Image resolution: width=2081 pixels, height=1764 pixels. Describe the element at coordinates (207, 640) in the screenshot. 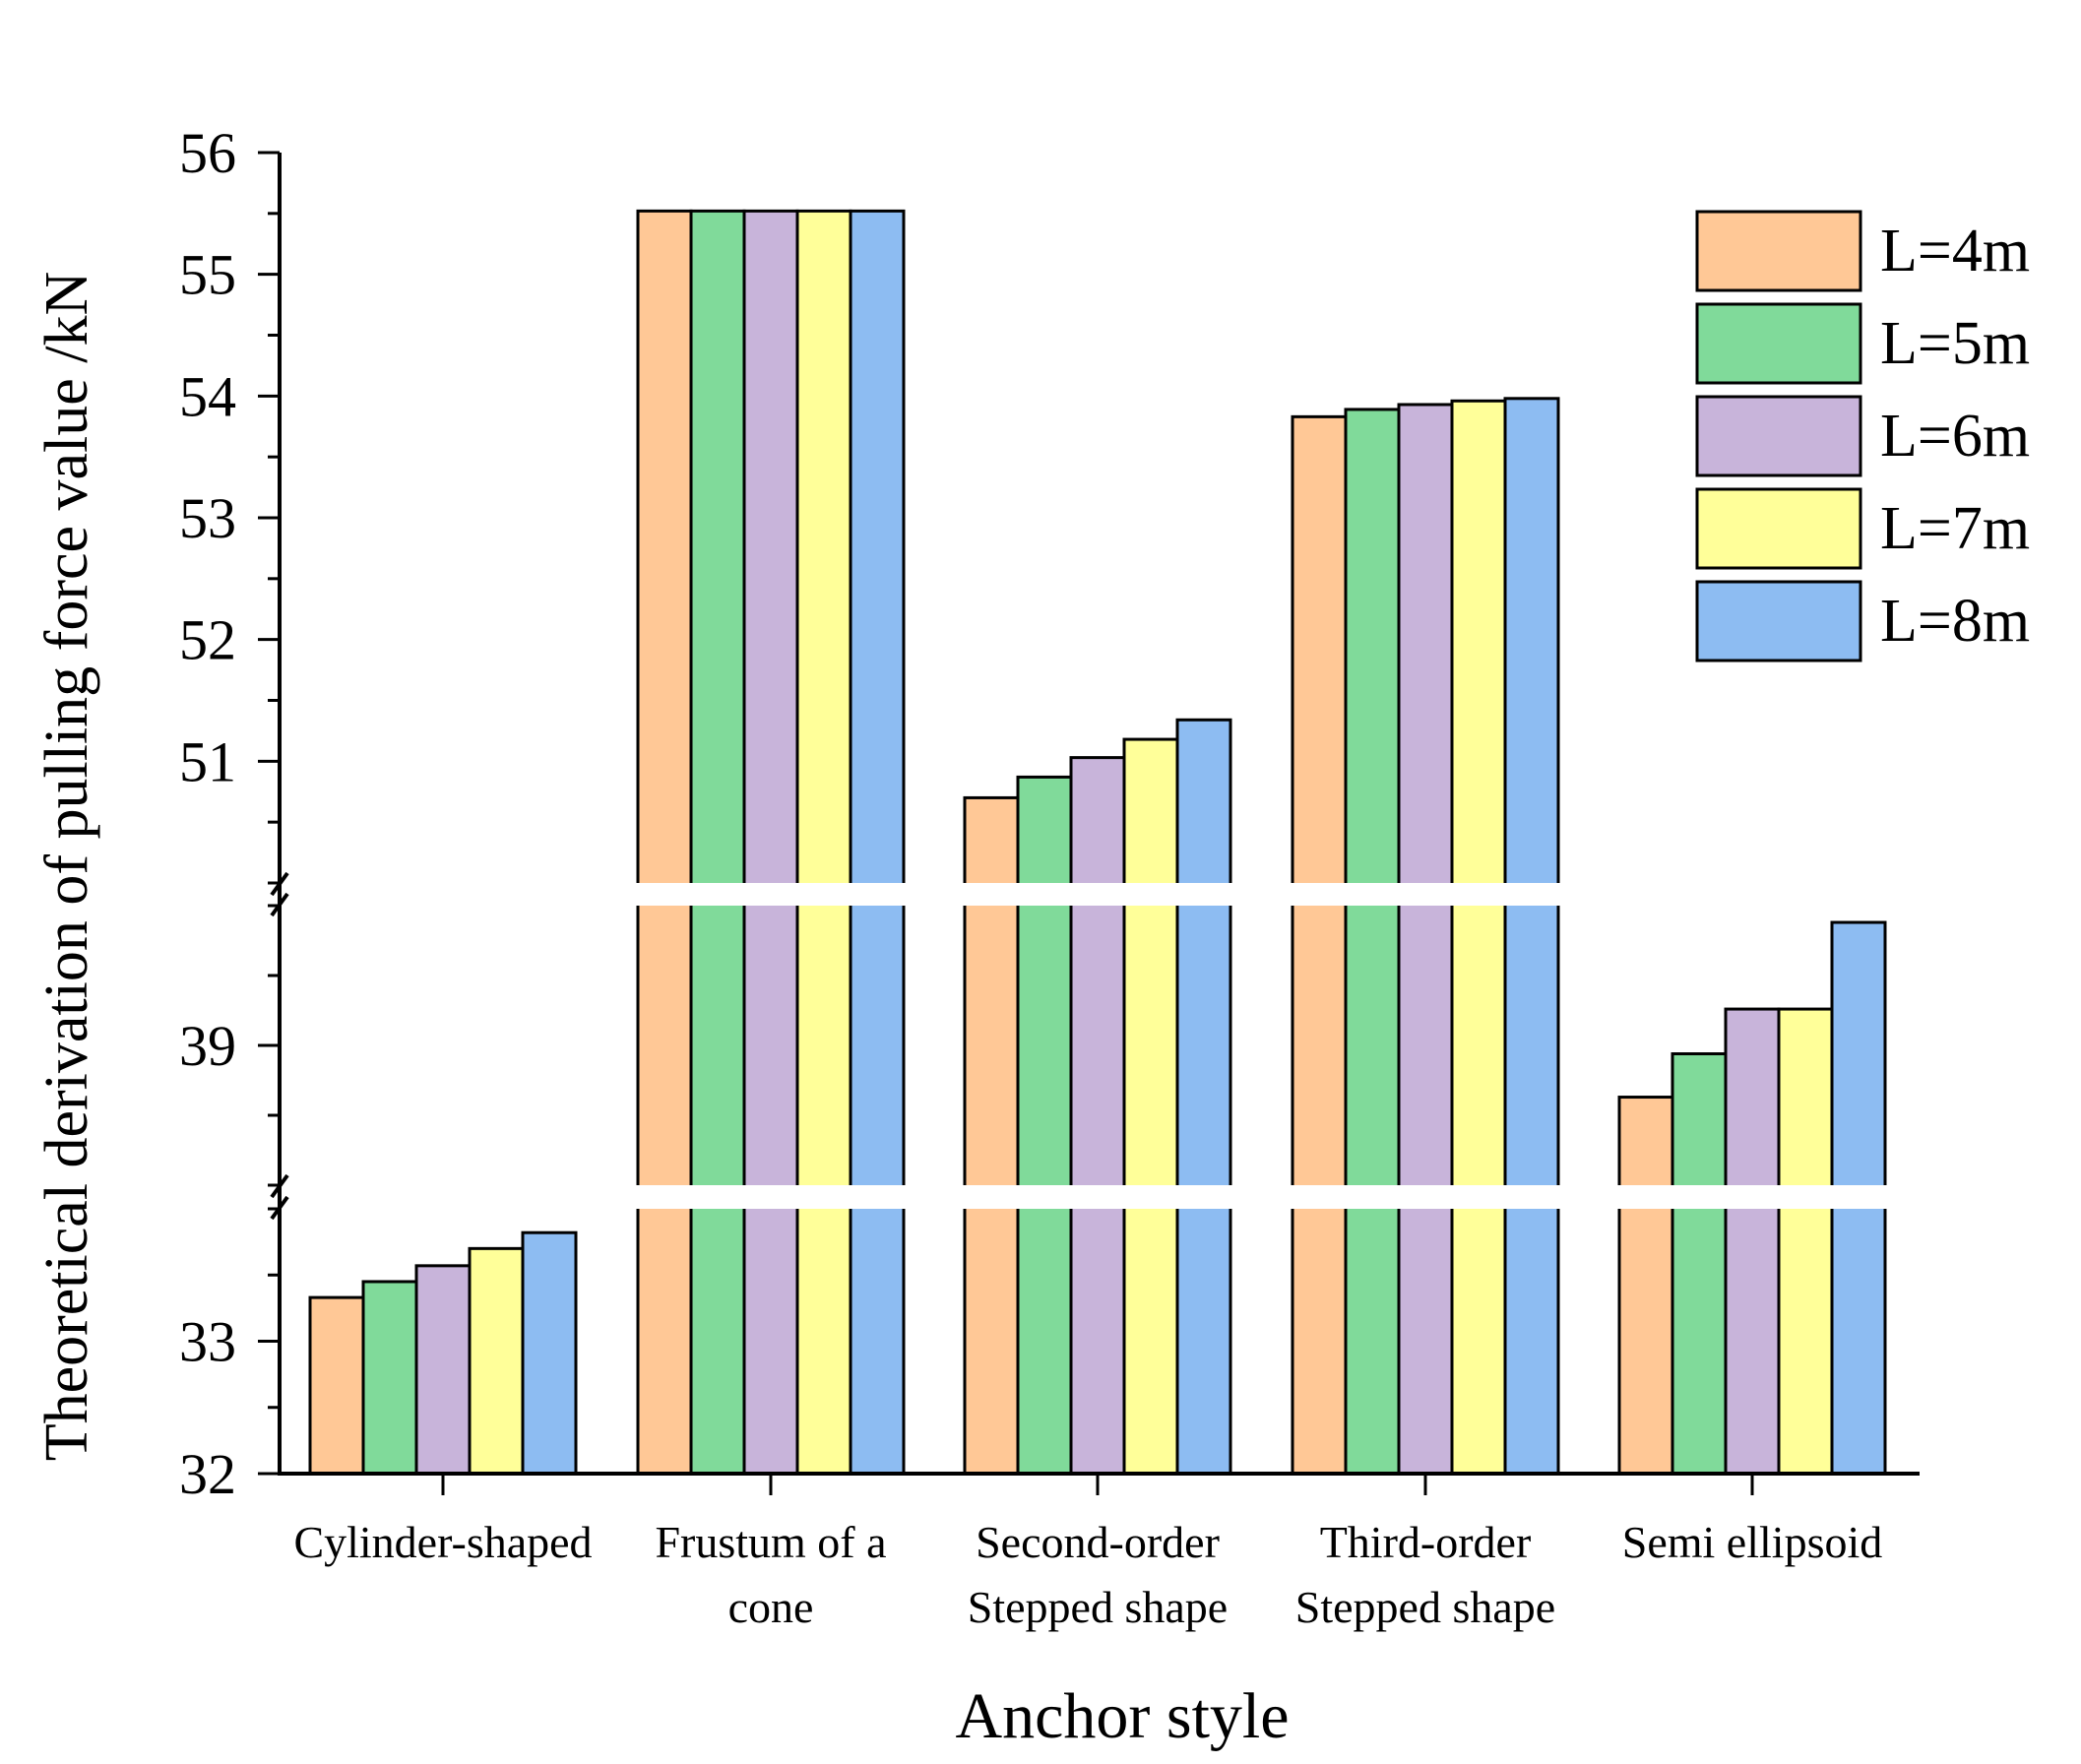

I see `y-tick-label: 52` at that location.